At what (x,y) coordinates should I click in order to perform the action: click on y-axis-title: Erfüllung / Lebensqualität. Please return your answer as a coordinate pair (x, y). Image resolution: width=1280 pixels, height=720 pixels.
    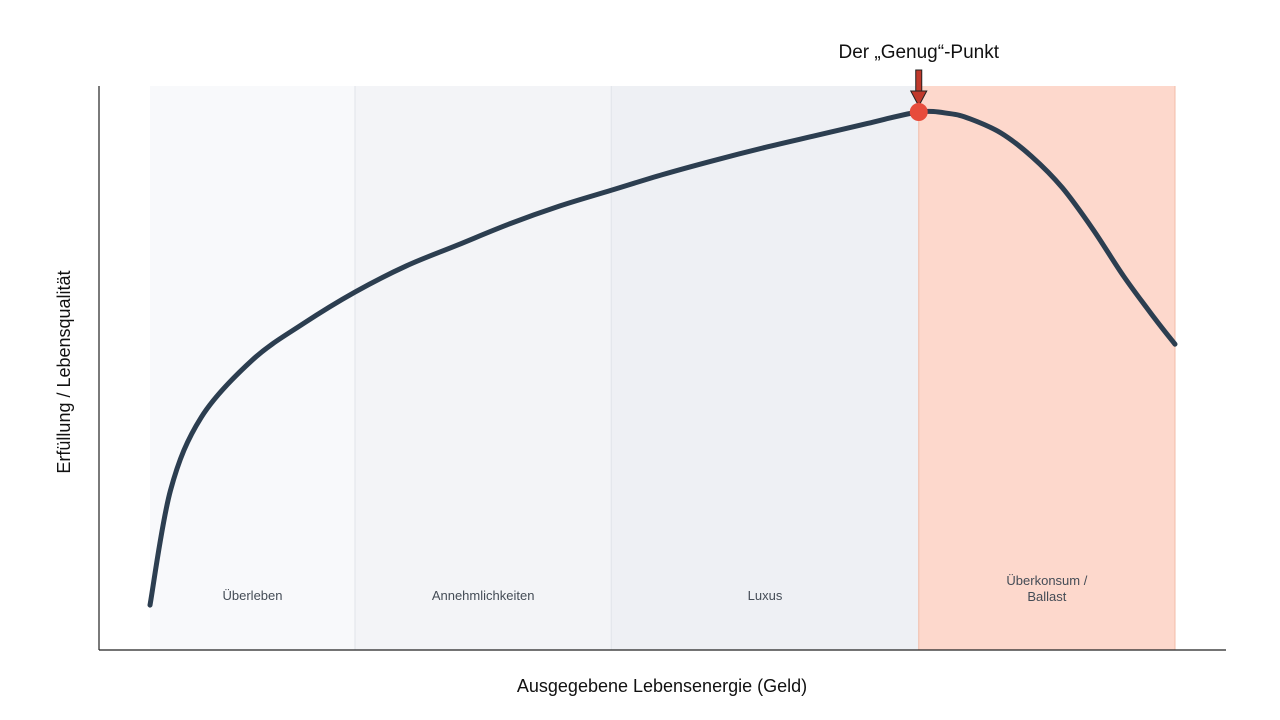
    Looking at the image, I should click on (64, 371).